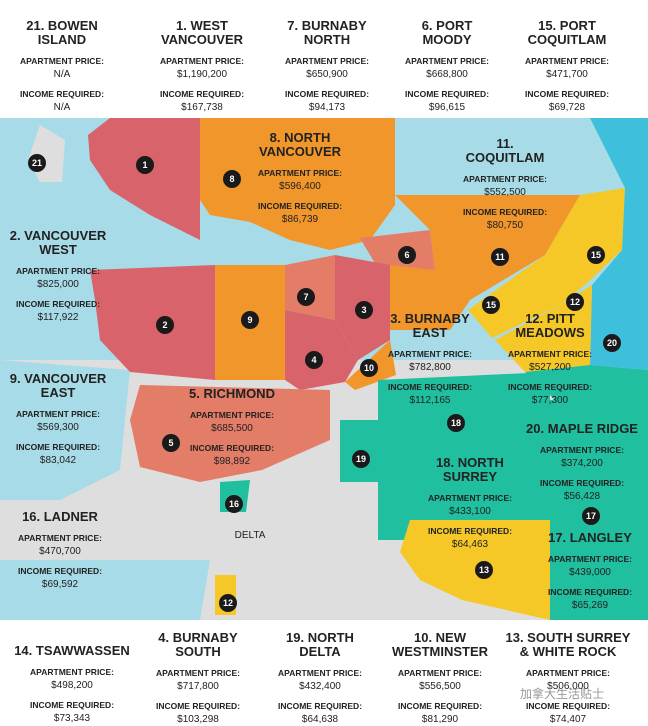 Image resolution: width=648 pixels, height=726 pixels. I want to click on region-title: 13. SOUTH SURREY, so click(568, 637).